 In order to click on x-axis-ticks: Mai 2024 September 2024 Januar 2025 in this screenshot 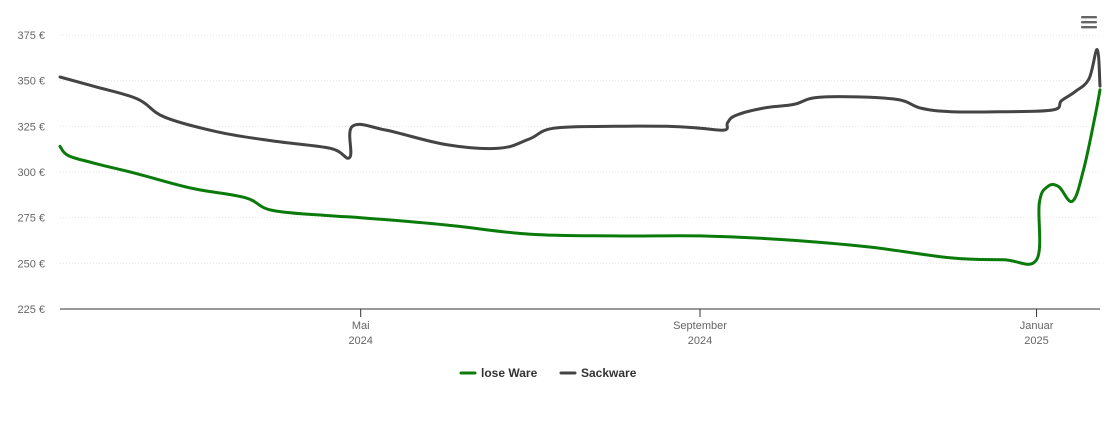, I will do `click(701, 328)`.